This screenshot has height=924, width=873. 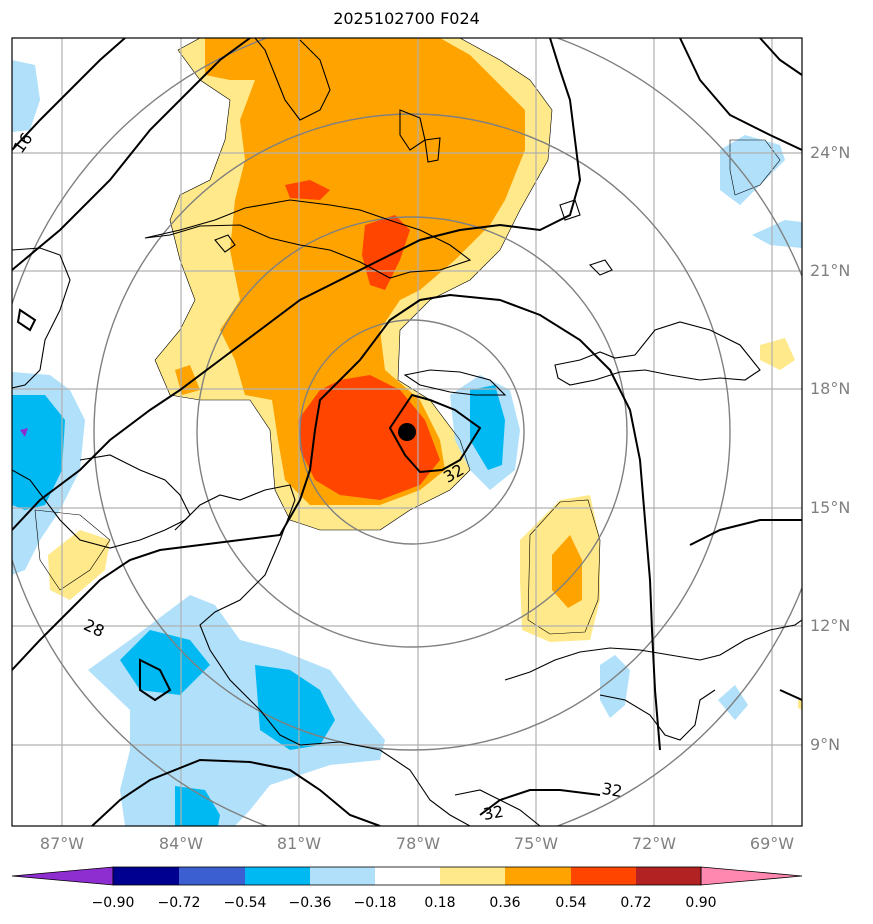 What do you see at coordinates (62, 843) in the screenshot?
I see `lon-label-87w: 87°W` at bounding box center [62, 843].